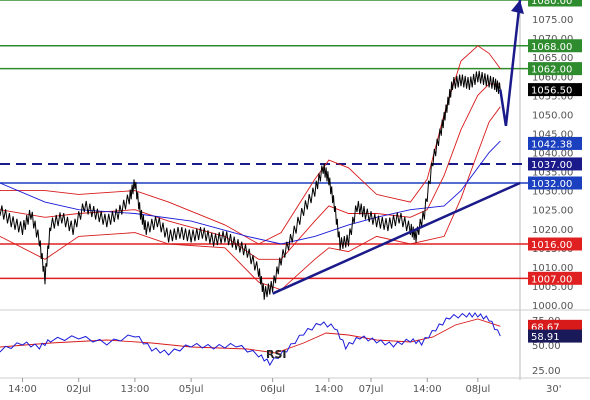 The height and width of the screenshot is (400, 590). What do you see at coordinates (552, 77) in the screenshot?
I see `y-tick-label: 1060.00` at bounding box center [552, 77].